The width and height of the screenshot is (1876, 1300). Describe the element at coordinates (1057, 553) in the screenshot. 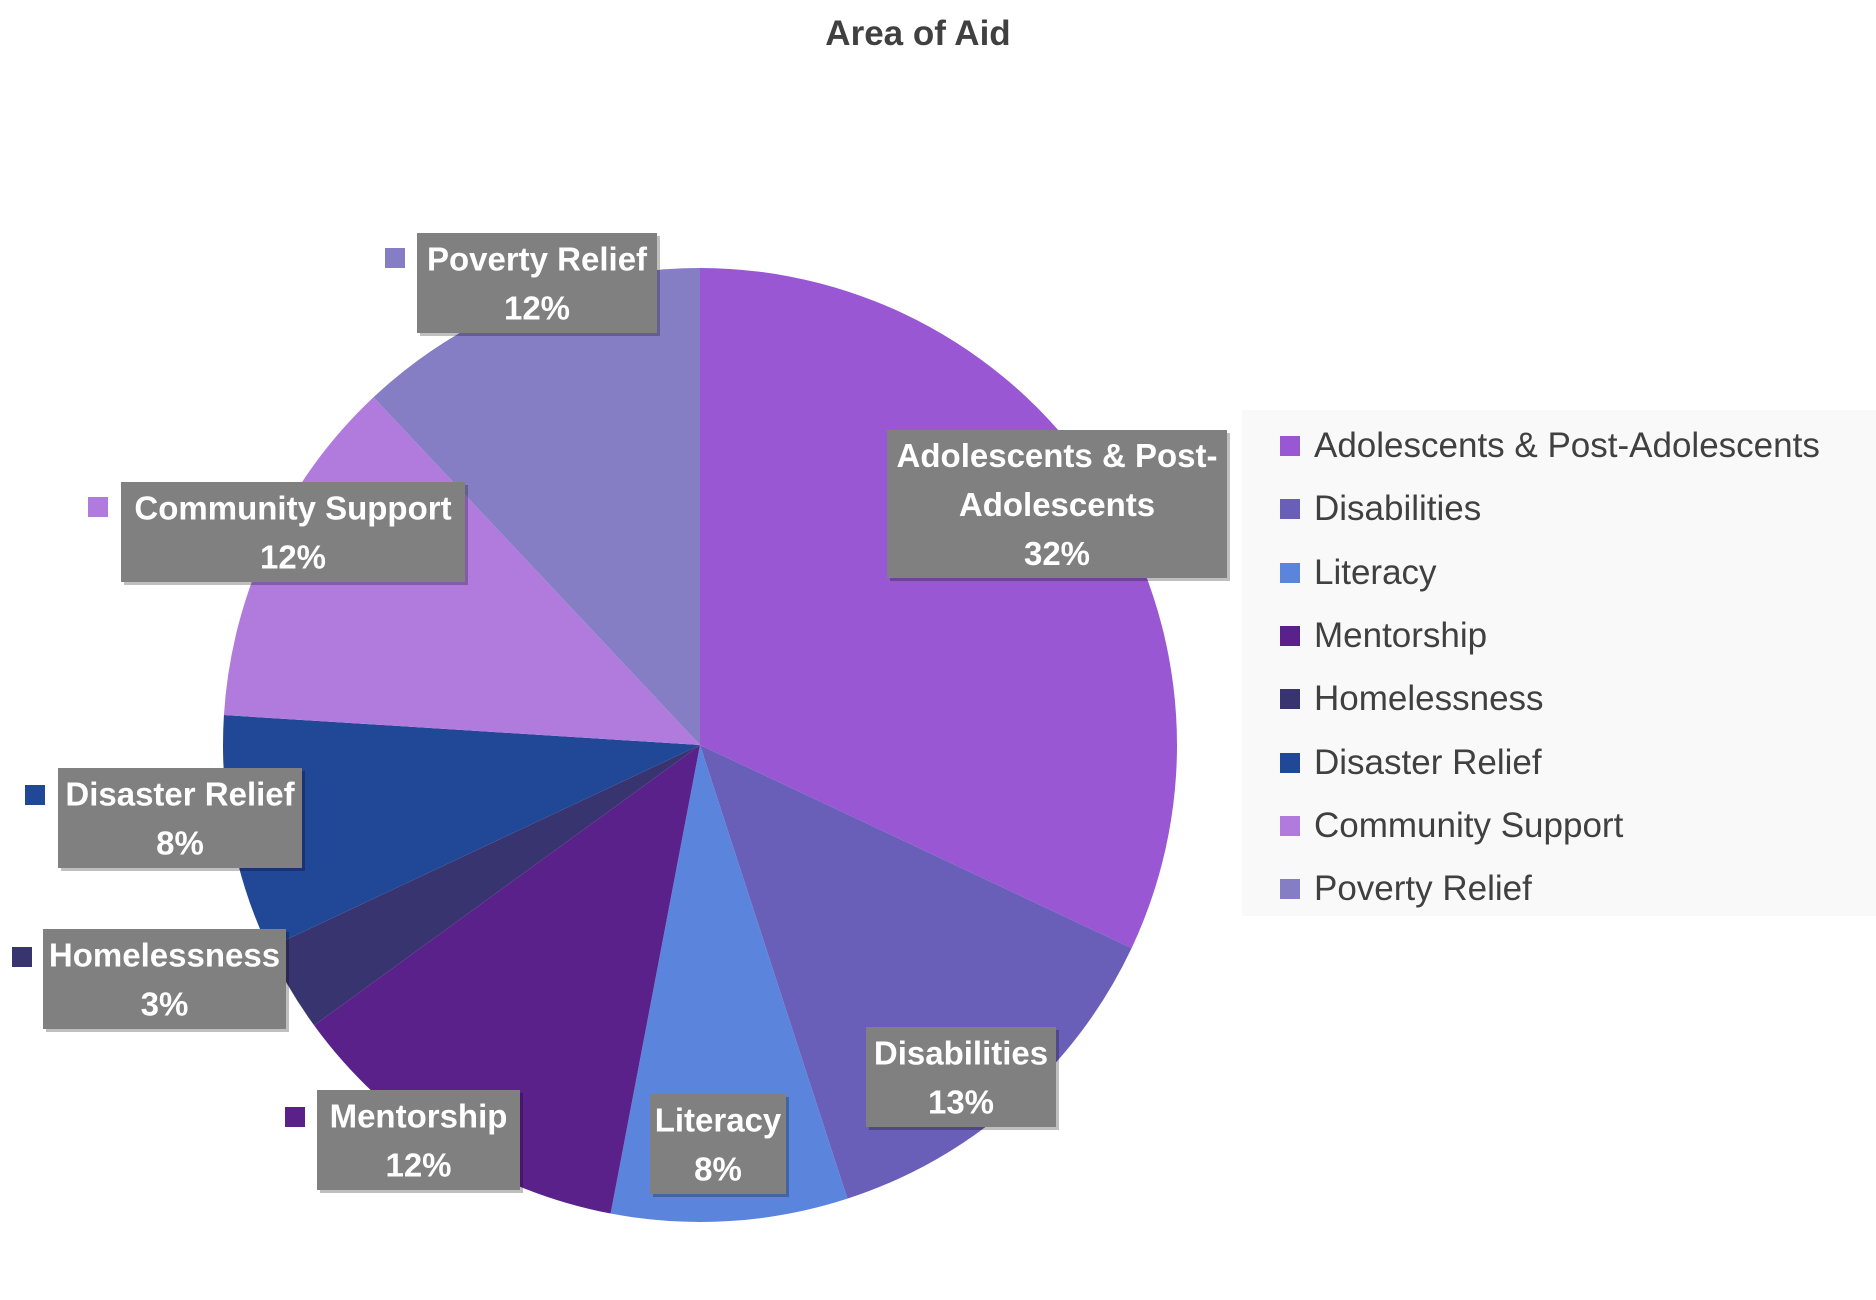

I see `data-label-percent: 32%` at that location.